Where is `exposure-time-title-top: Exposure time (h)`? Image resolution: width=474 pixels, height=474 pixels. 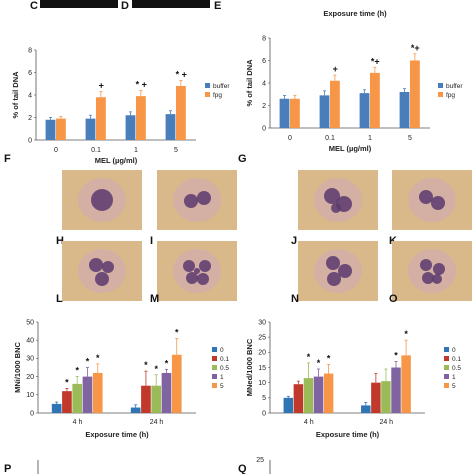 exposure-time-title-top: Exposure time (h) is located at coordinates (355, 13).